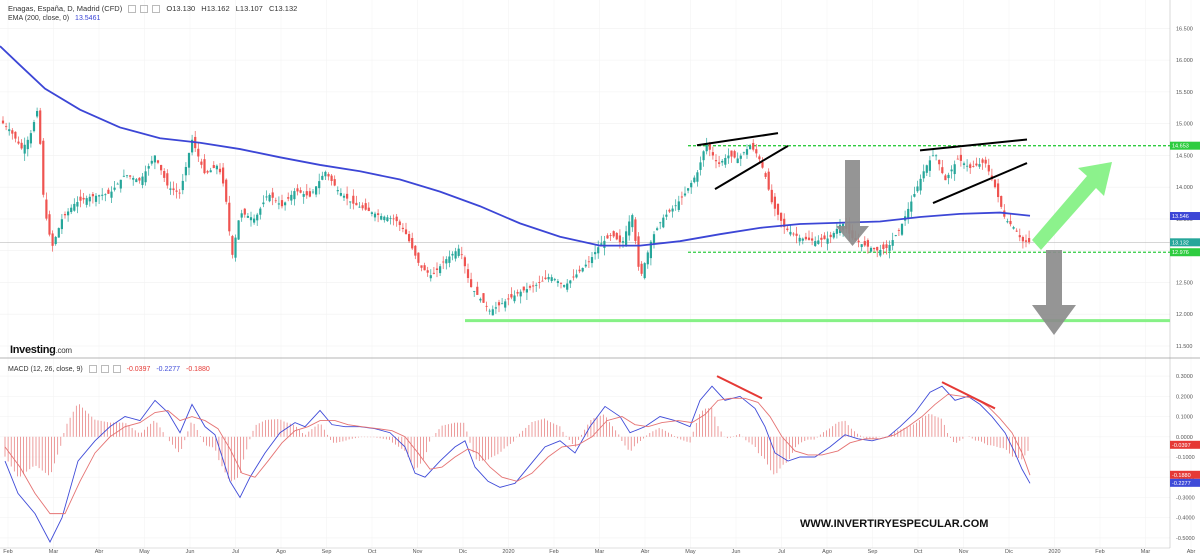 Image resolution: width=1200 pixels, height=555 pixels. What do you see at coordinates (964, 552) in the screenshot?
I see `x-tick-label: Nov` at bounding box center [964, 552].